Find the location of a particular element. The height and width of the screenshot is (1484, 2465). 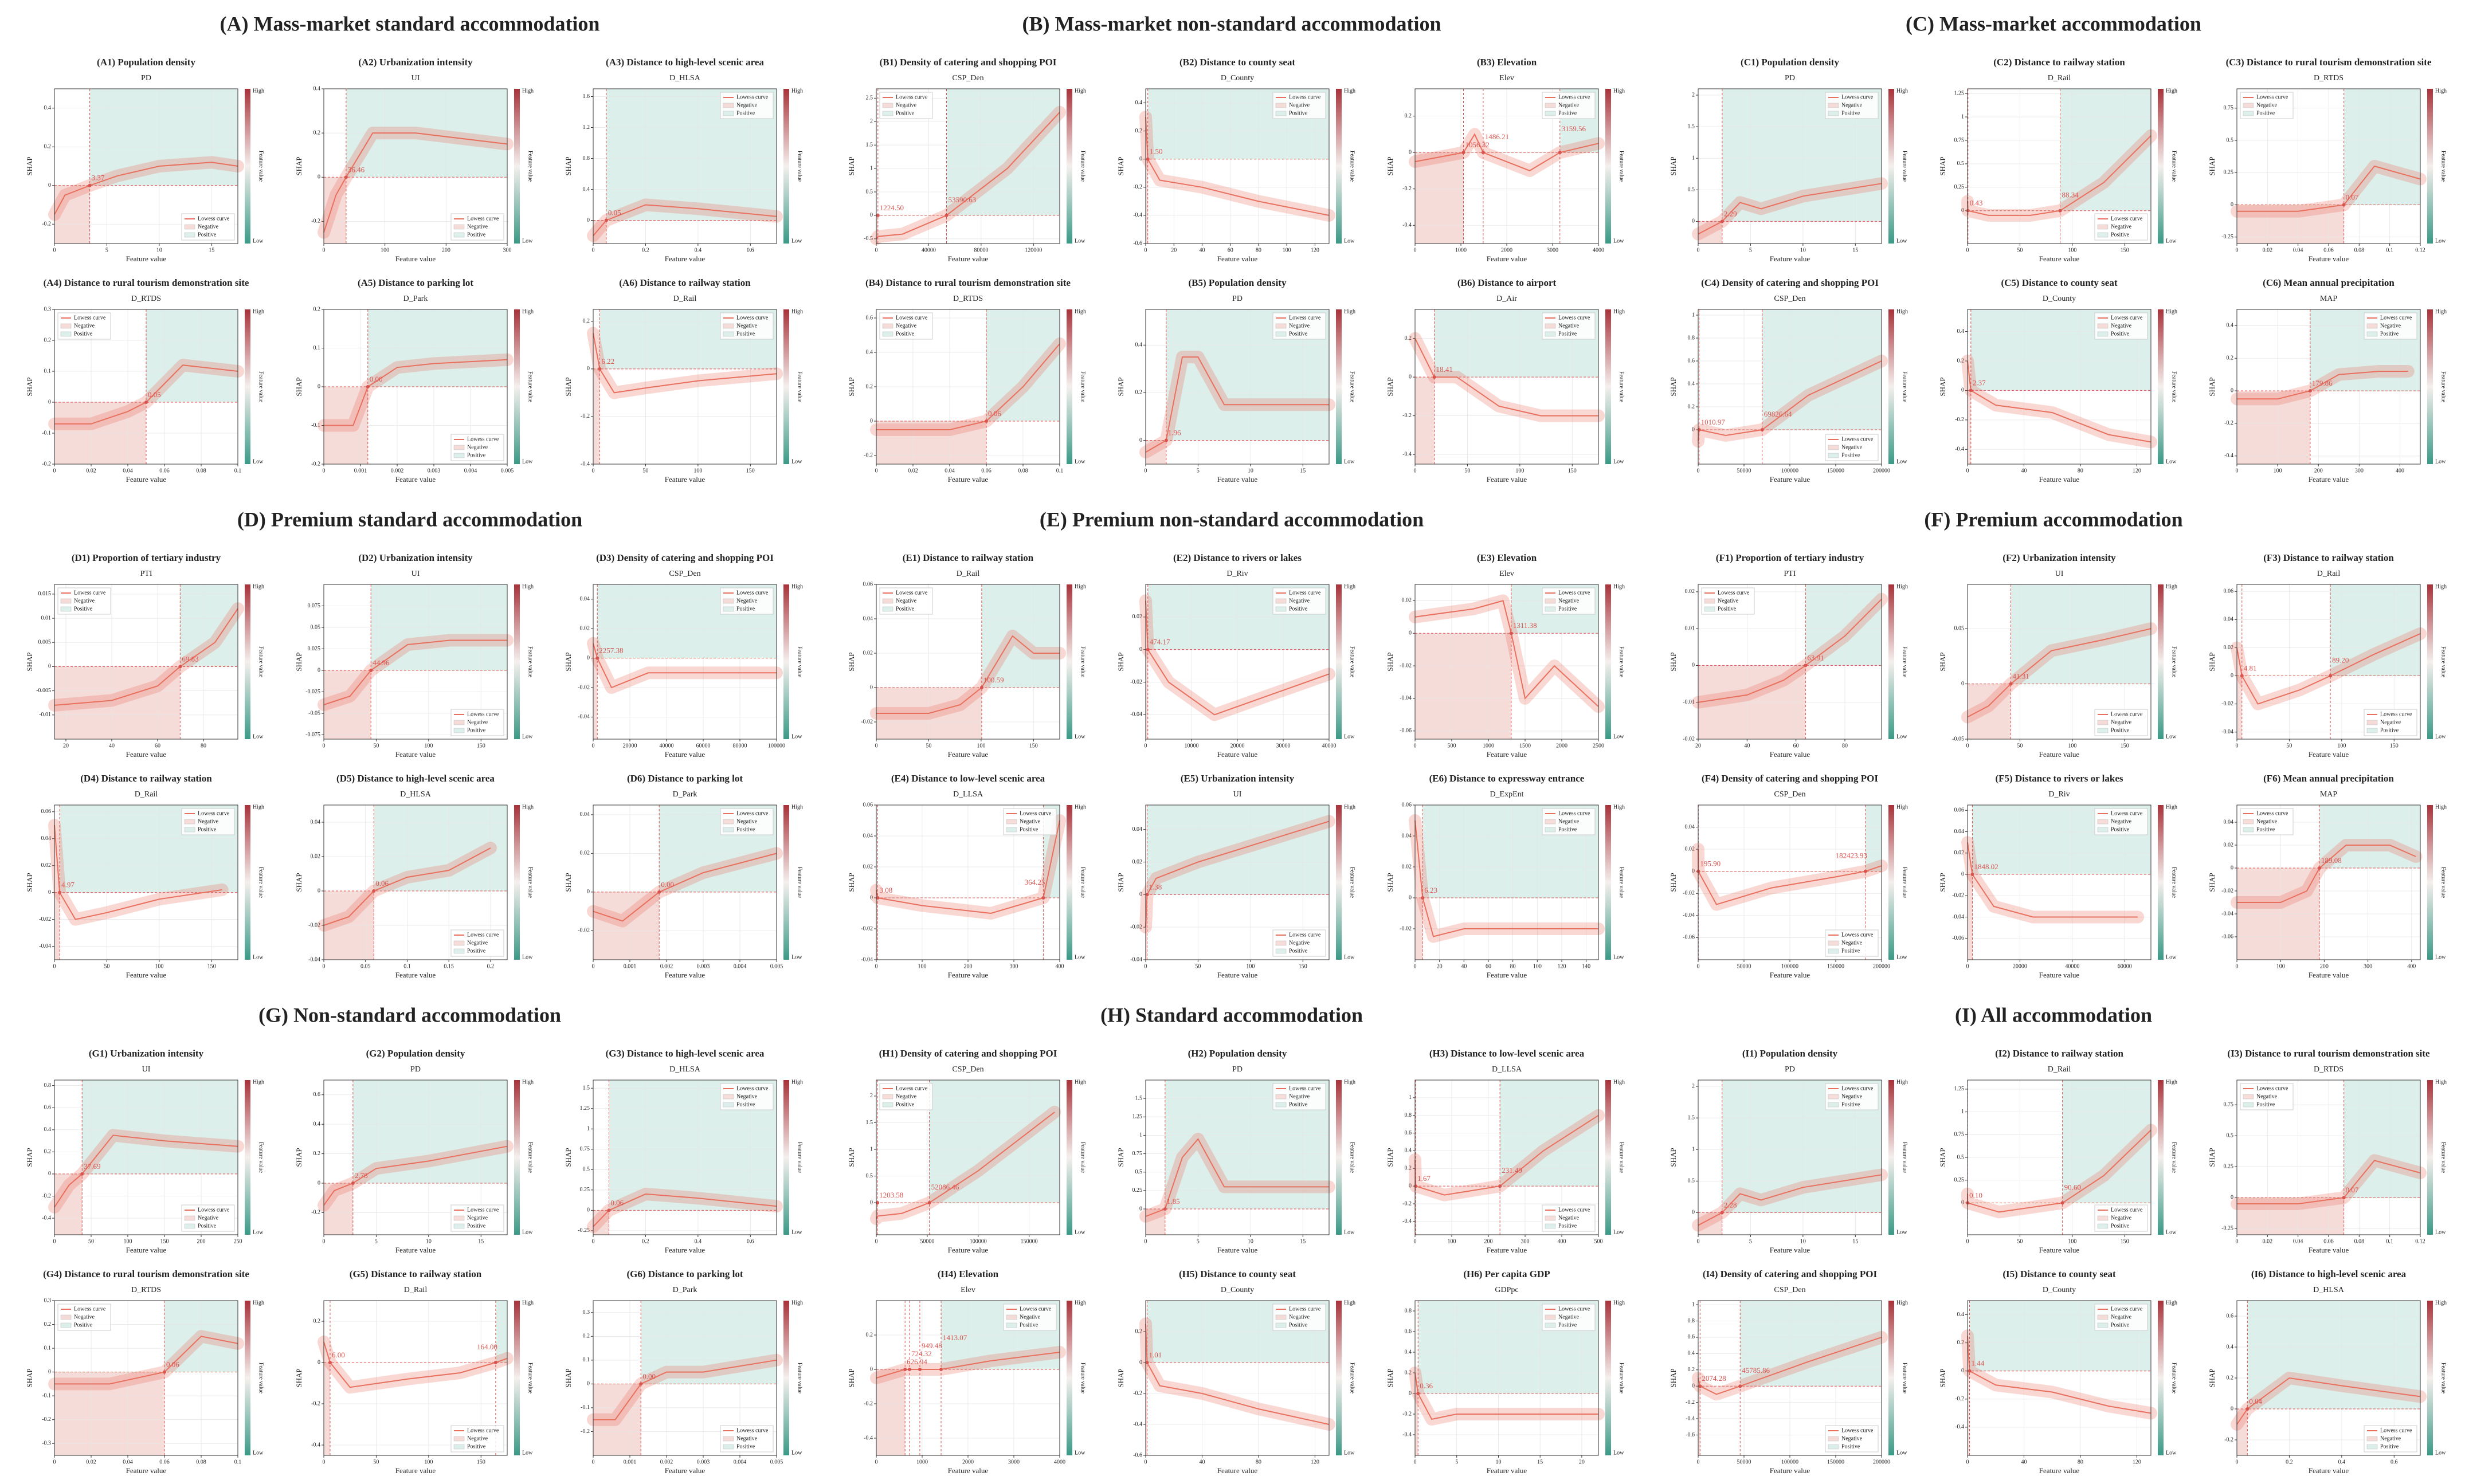

x-tick-label: 0.1 is located at coordinates (2389, 250).